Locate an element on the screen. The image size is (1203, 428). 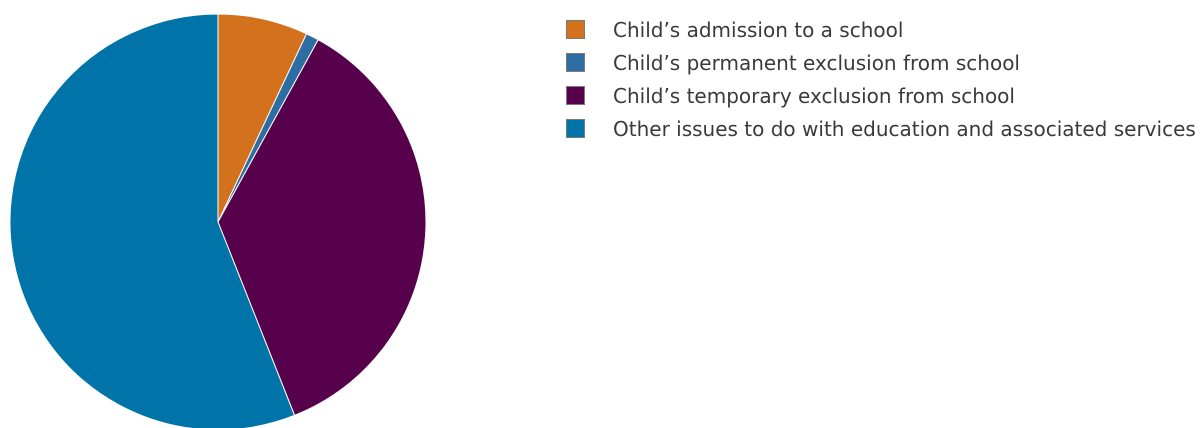
legend-swatch-temporary-exclusion is located at coordinates (575, 95).